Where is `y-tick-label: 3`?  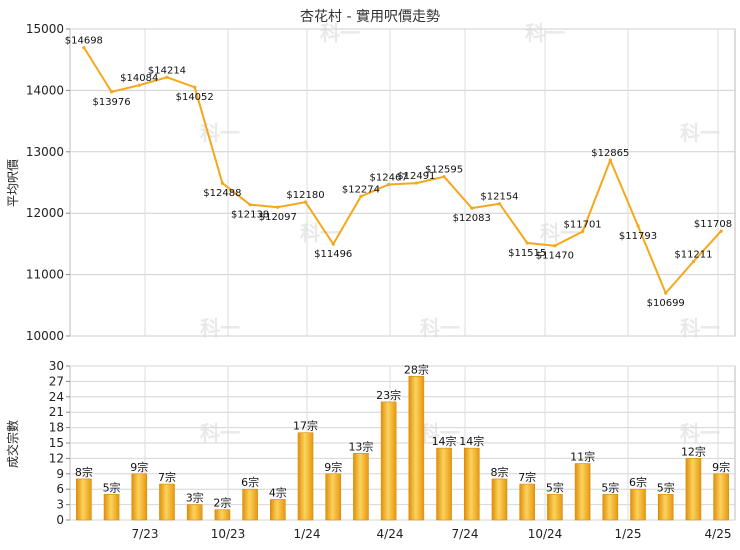 y-tick-label: 3 is located at coordinates (60, 505).